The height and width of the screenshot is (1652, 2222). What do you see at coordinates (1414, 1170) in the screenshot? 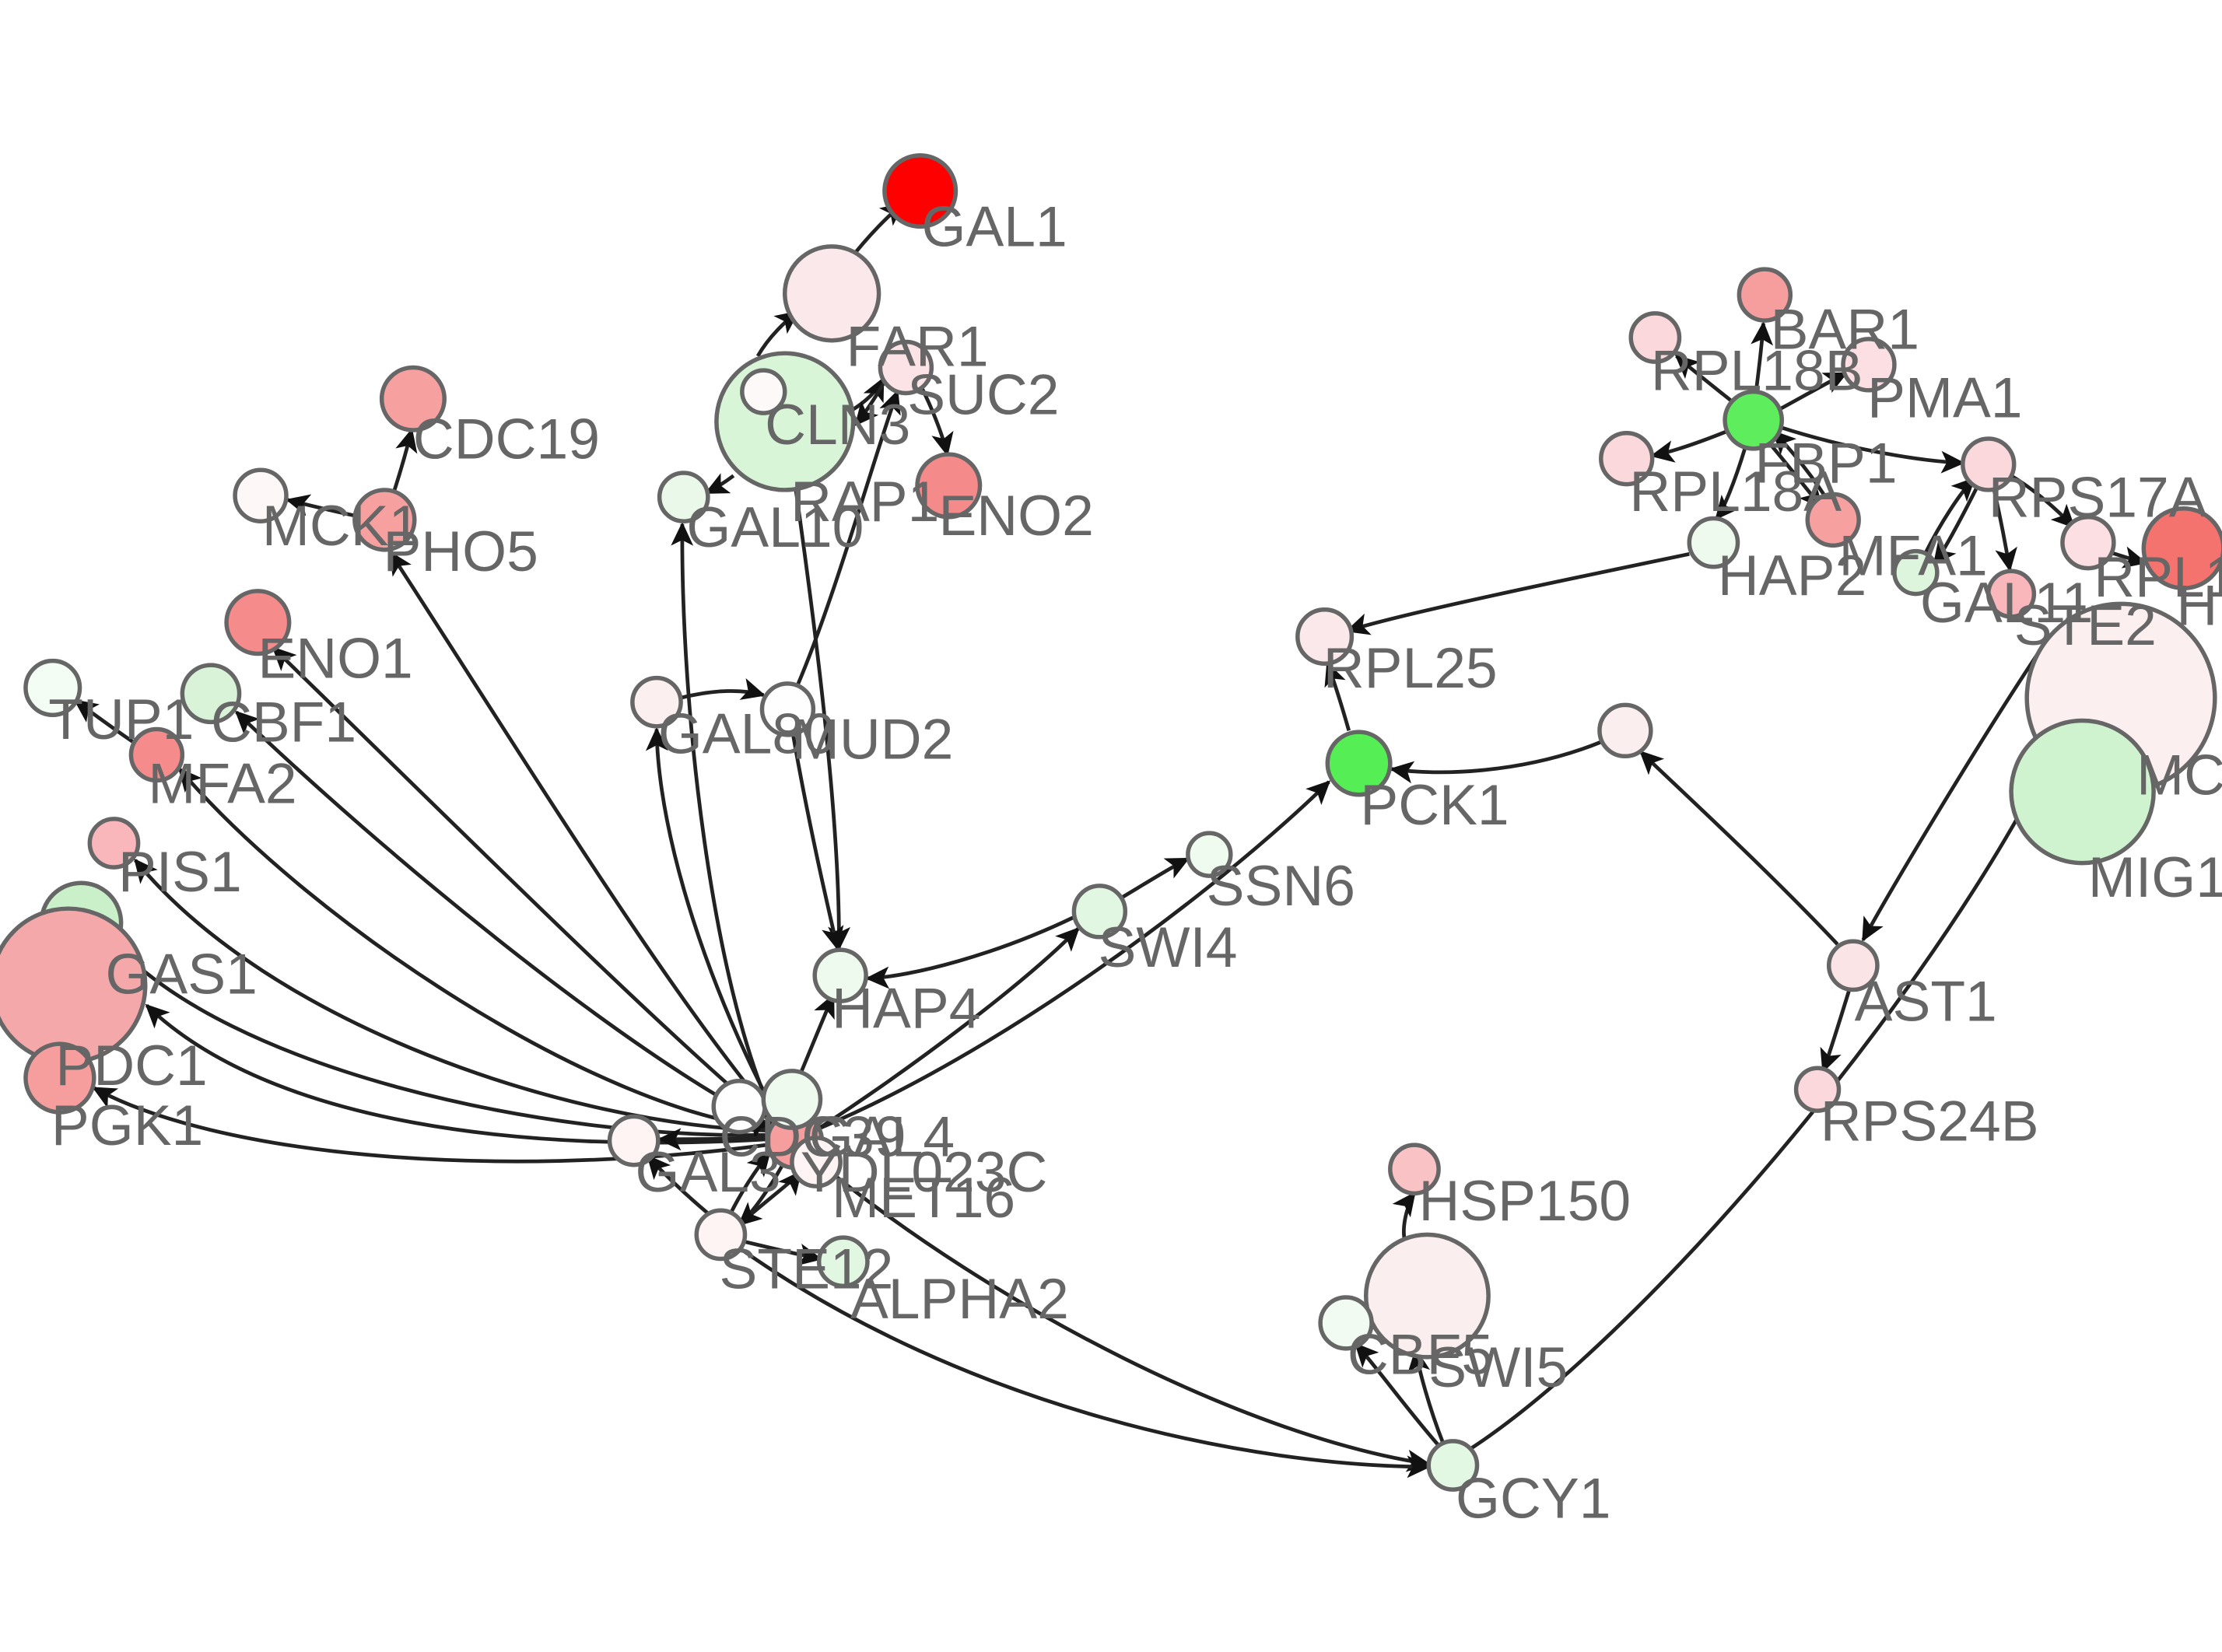
I see `node-hsp150` at bounding box center [1414, 1170].